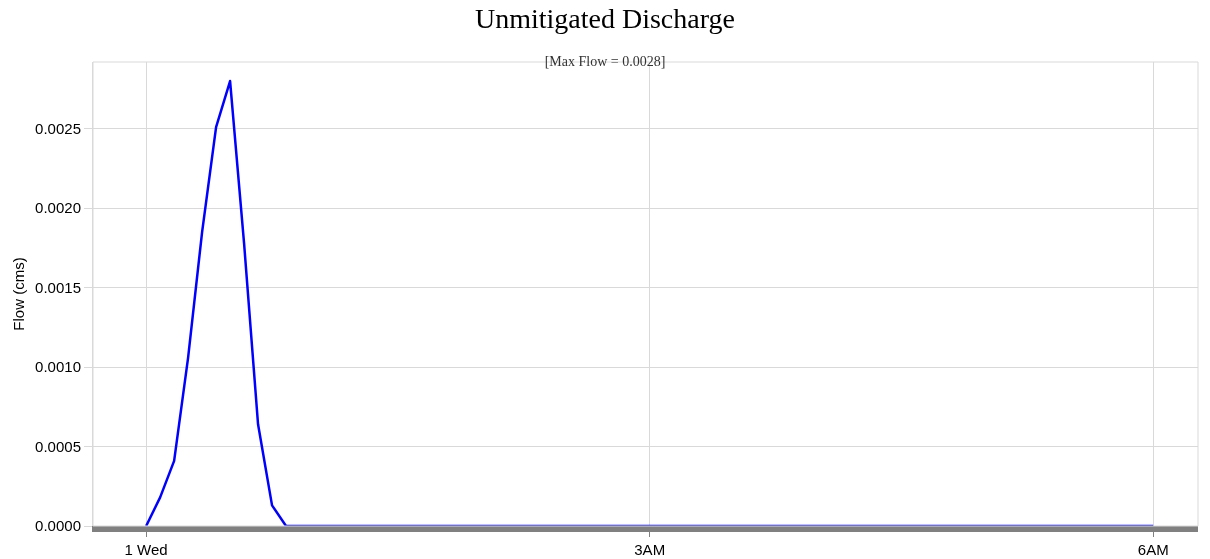 The image size is (1210, 559). What do you see at coordinates (58, 208) in the screenshot?
I see `y-tick-label: 0.0020` at bounding box center [58, 208].